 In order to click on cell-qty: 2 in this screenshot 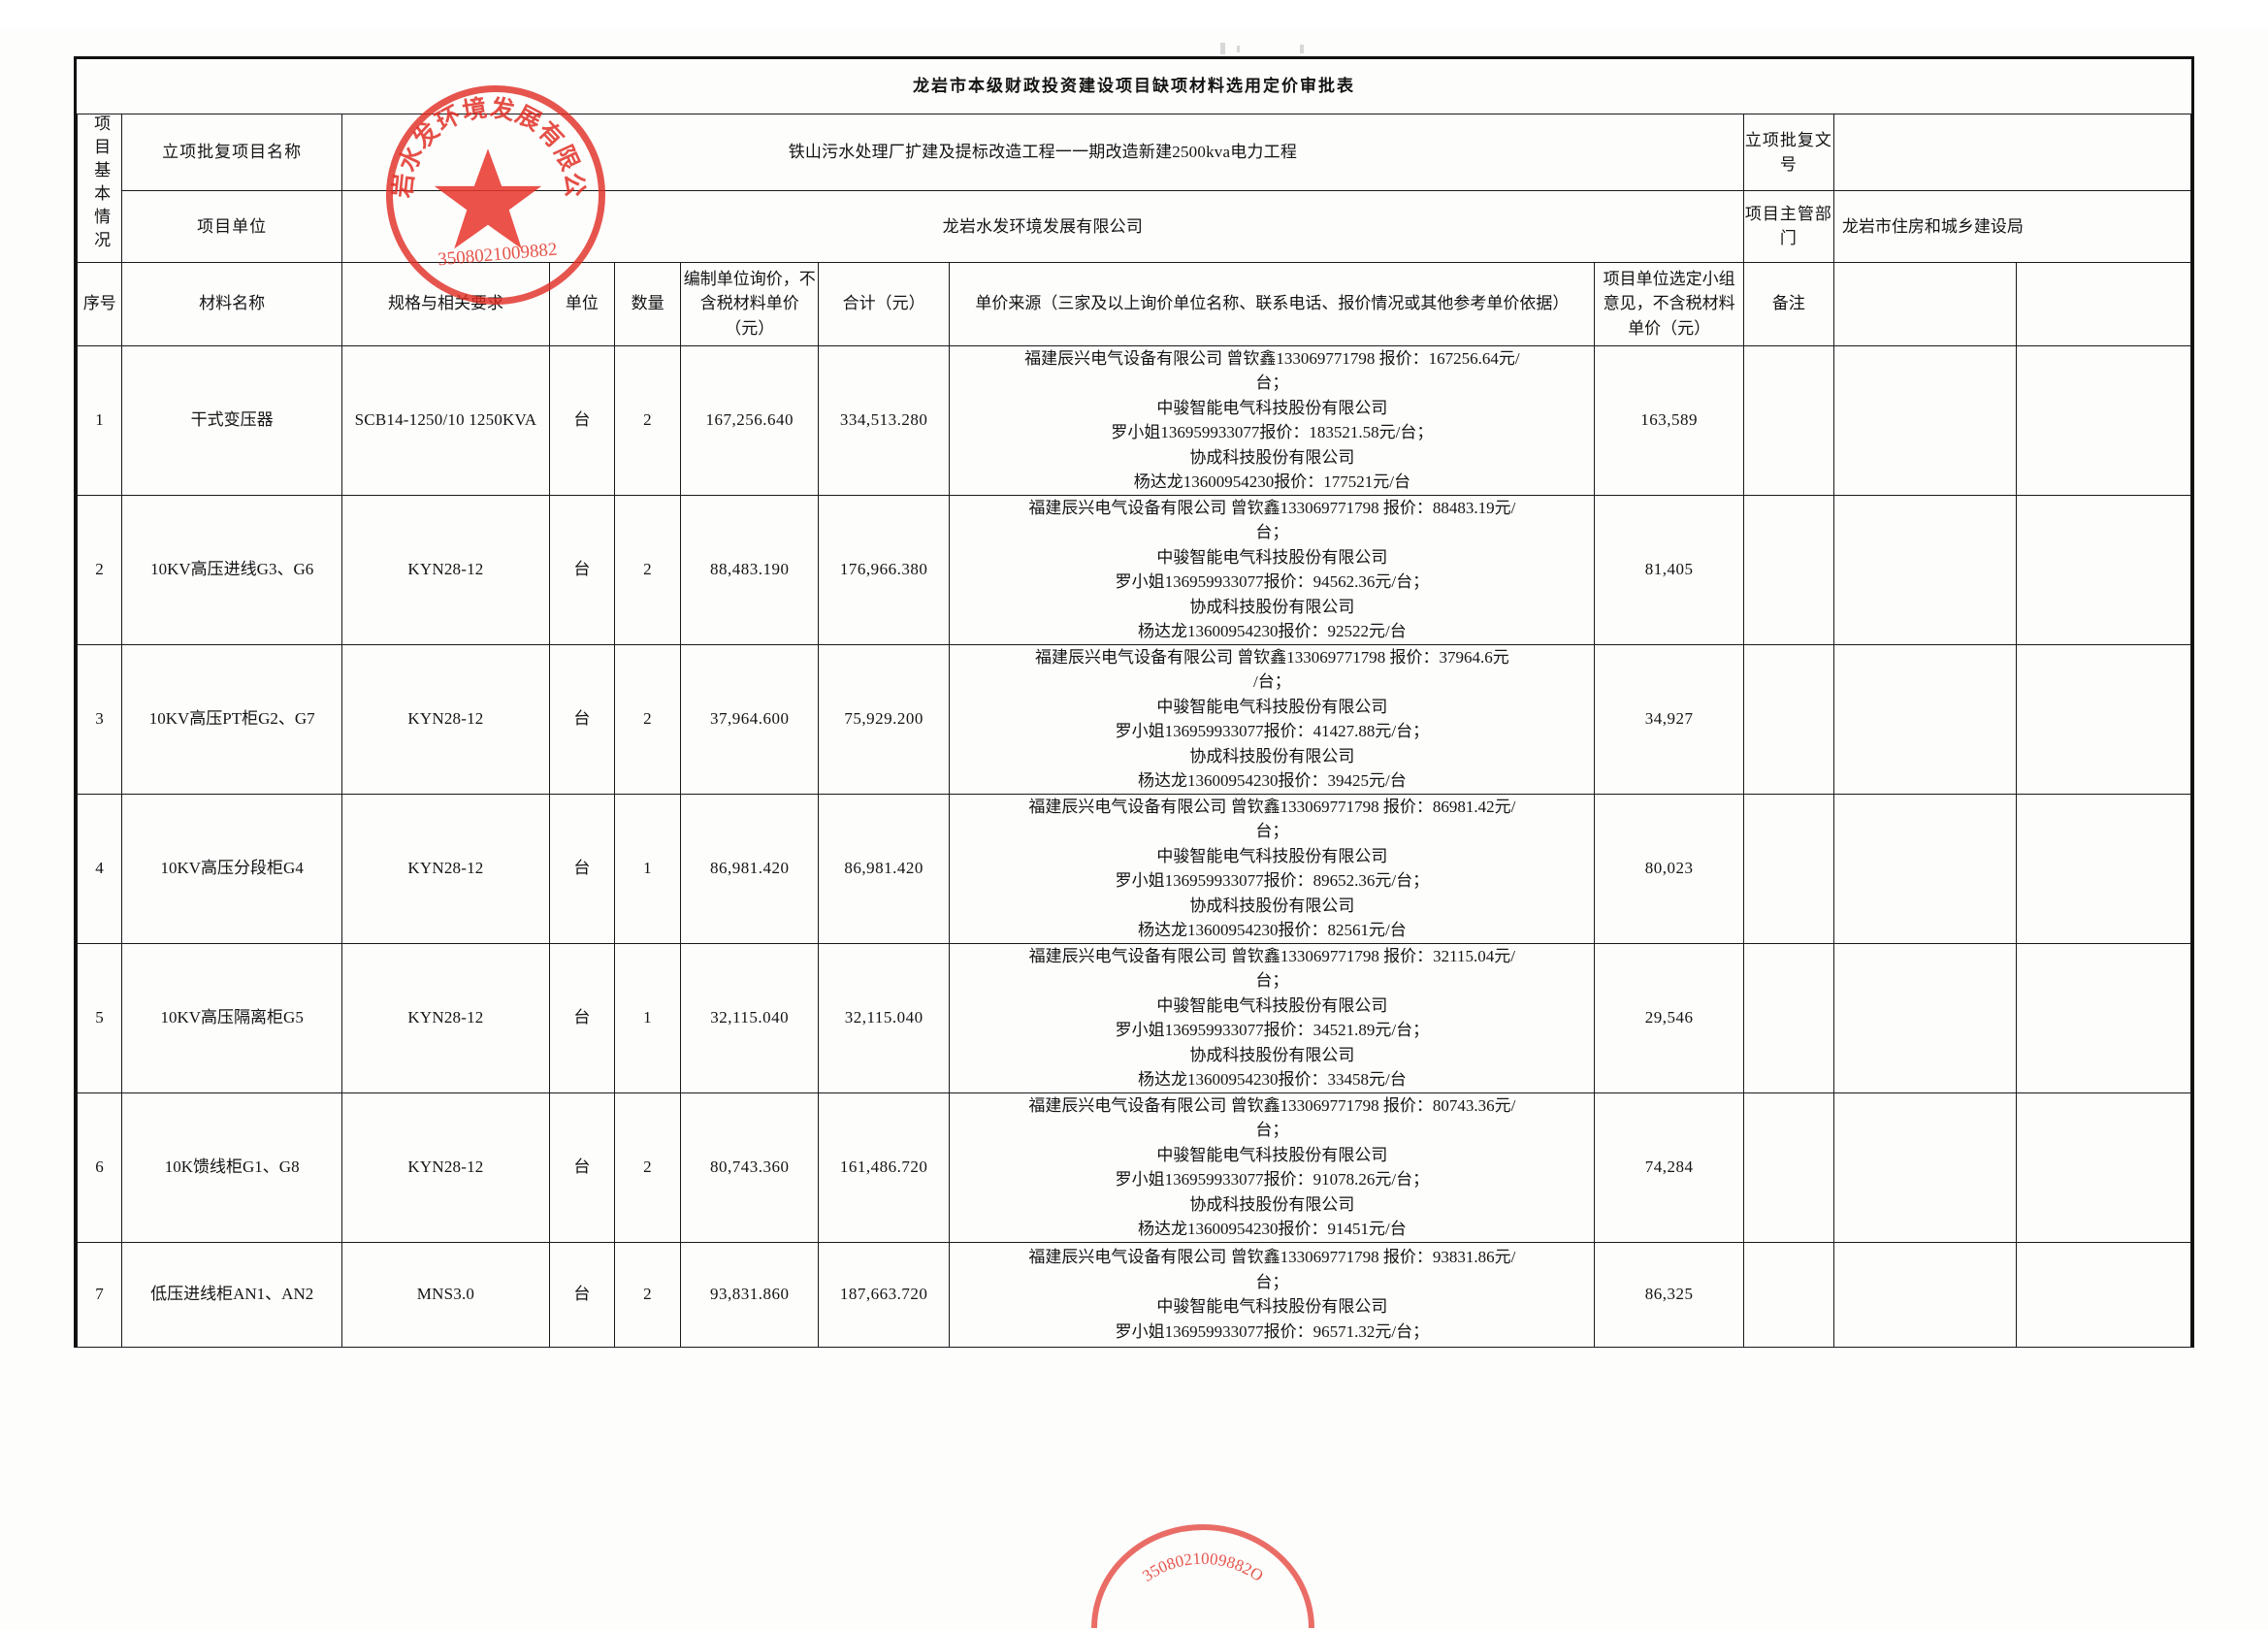, I will do `click(647, 420)`.